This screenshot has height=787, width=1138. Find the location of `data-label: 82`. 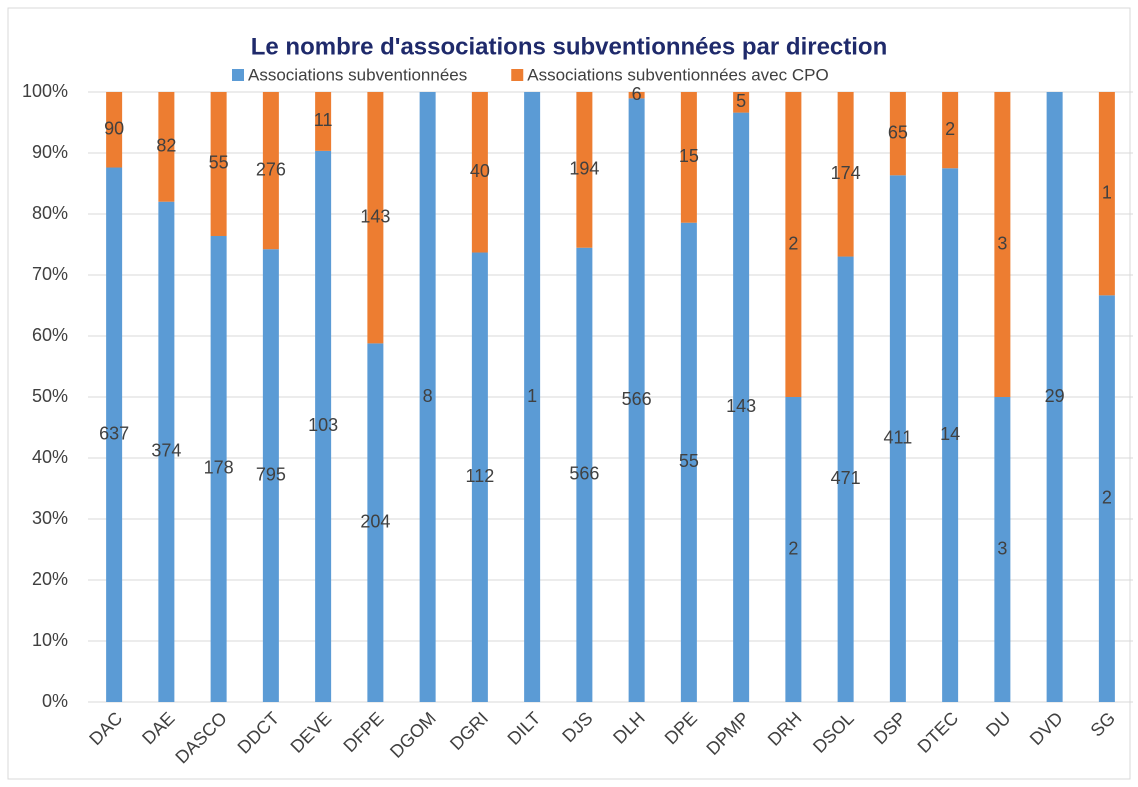

data-label: 82 is located at coordinates (166, 146).